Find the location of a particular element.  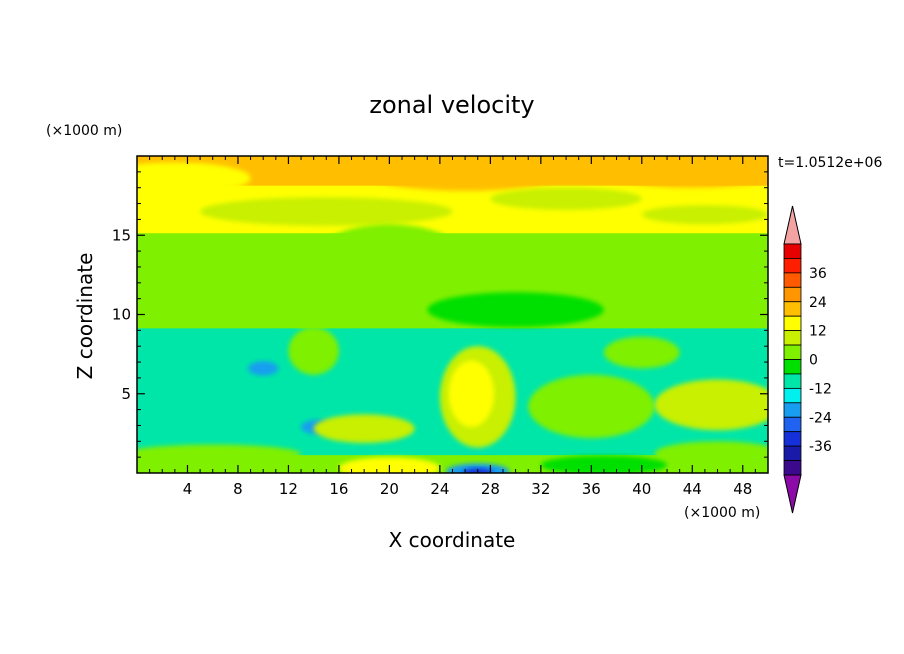

x-tick-label: 16 is located at coordinates (338, 489).